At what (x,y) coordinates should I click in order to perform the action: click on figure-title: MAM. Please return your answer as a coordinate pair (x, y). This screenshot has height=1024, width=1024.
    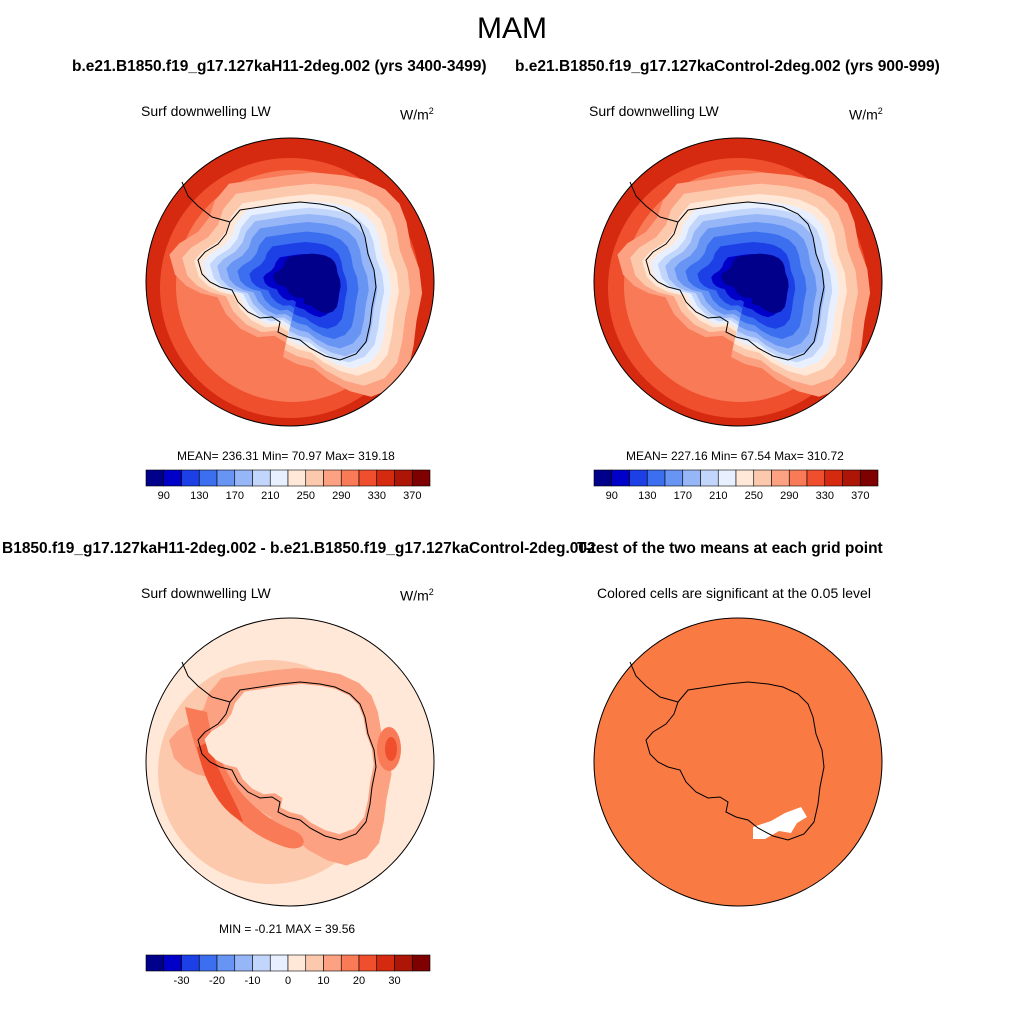
    Looking at the image, I should click on (512, 28).